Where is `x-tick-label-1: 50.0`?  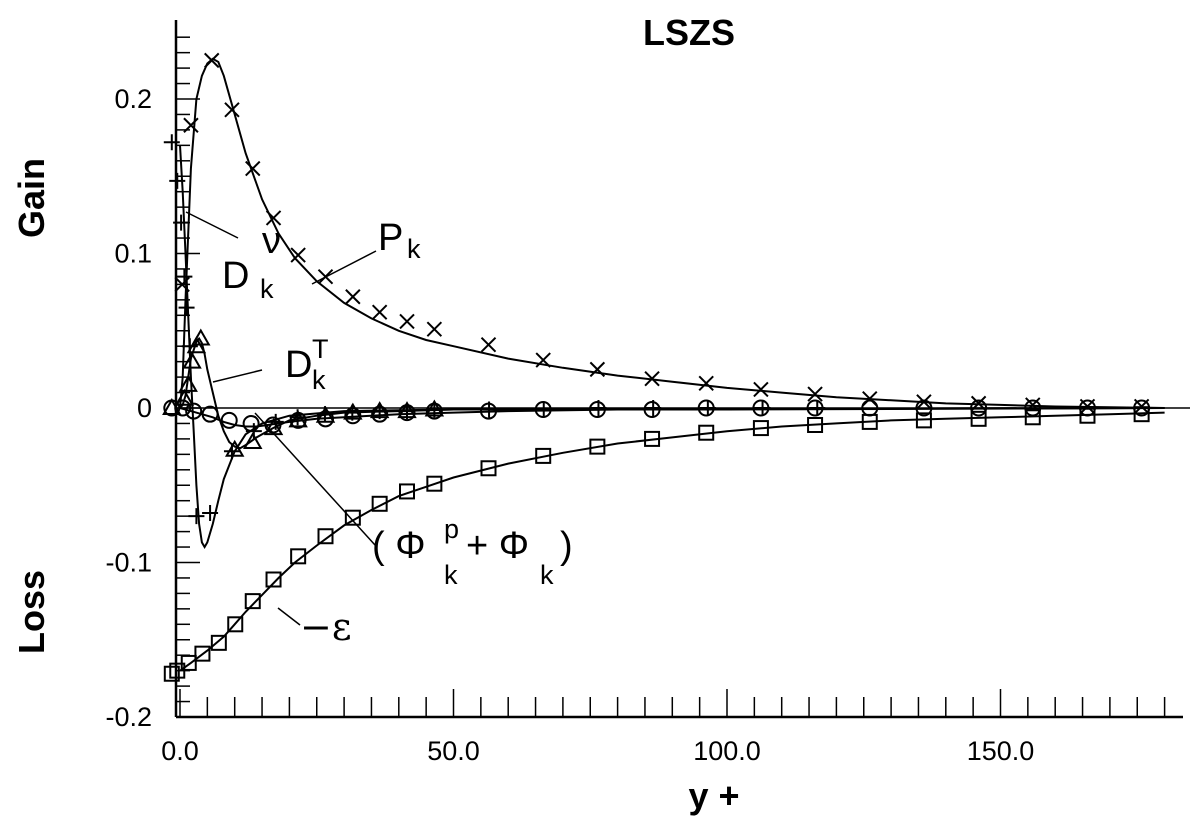
x-tick-label-1: 50.0 is located at coordinates (453, 751).